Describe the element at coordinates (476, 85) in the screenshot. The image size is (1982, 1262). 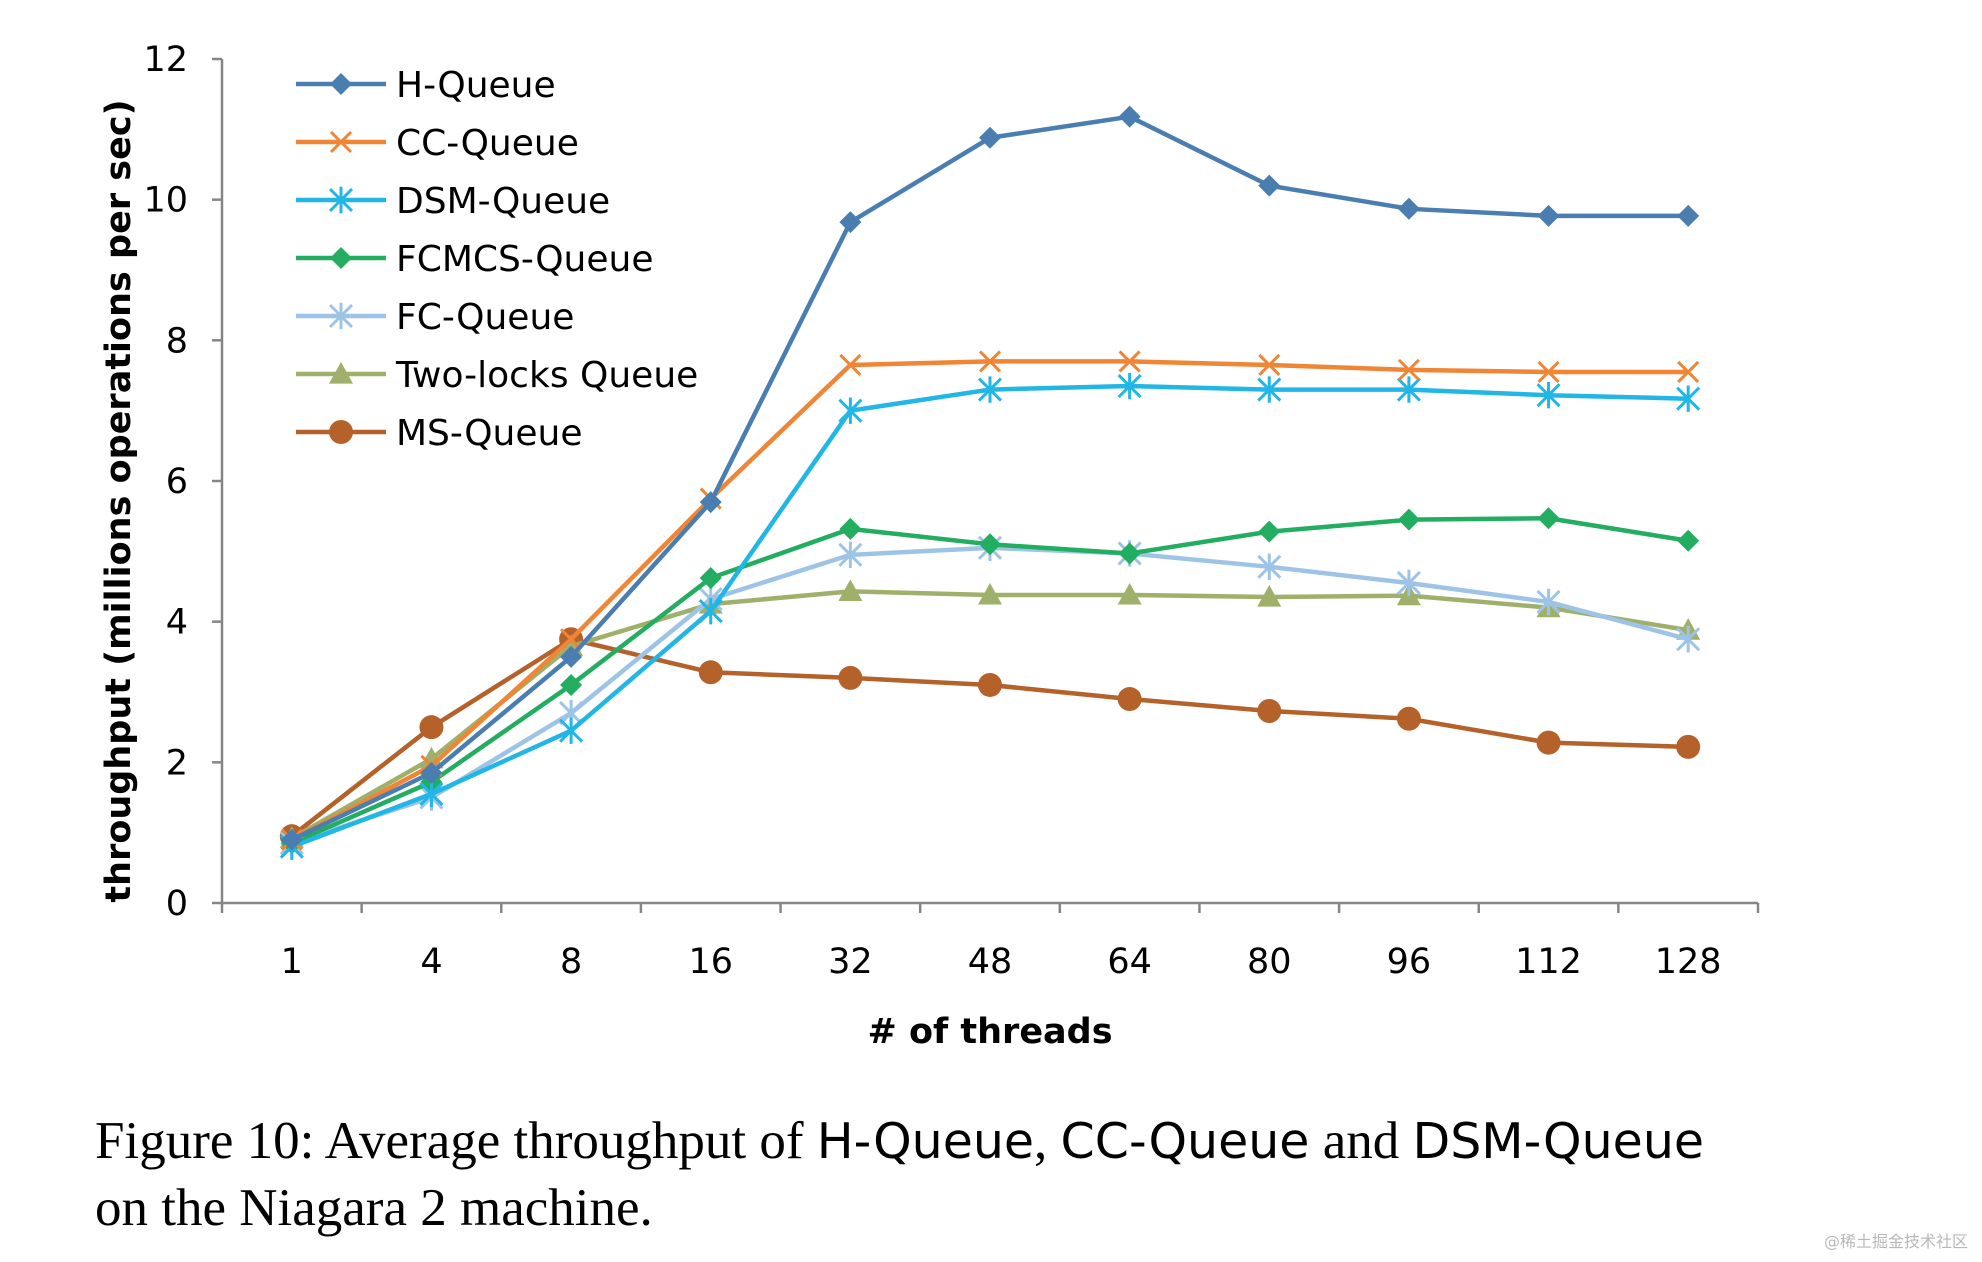
I see `legend-label: H-Queue` at that location.